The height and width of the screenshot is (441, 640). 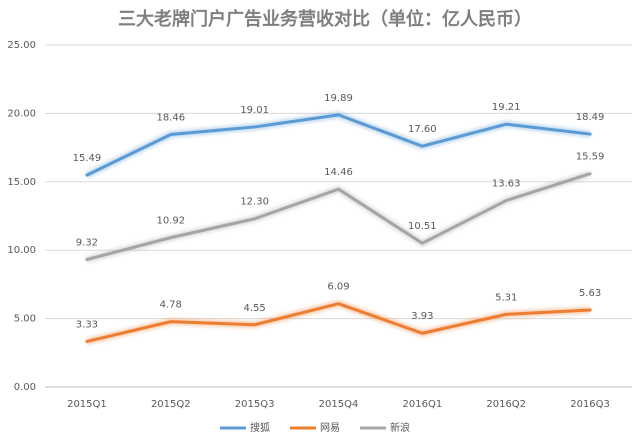 I want to click on x-tick-label: 2015Q4, so click(x=339, y=404).